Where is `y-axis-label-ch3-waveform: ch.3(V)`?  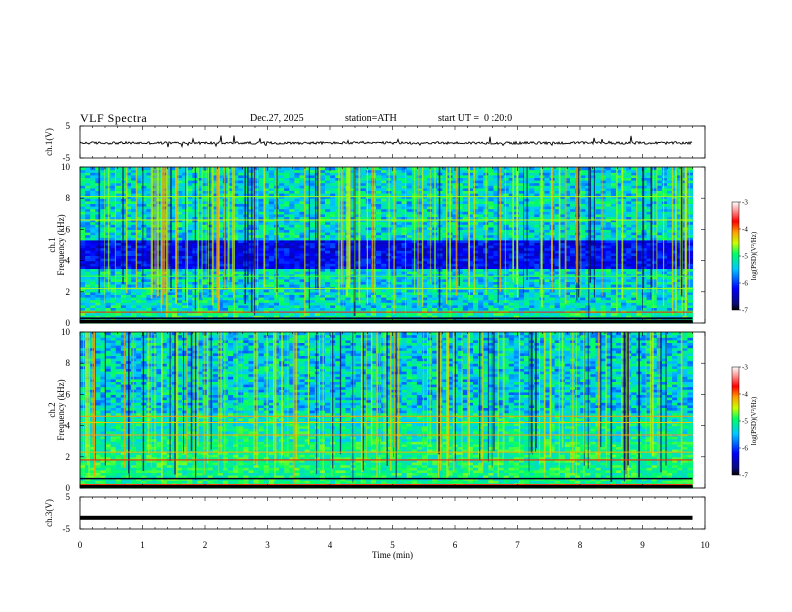 y-axis-label-ch3-waveform: ch.3(V) is located at coordinates (49, 513).